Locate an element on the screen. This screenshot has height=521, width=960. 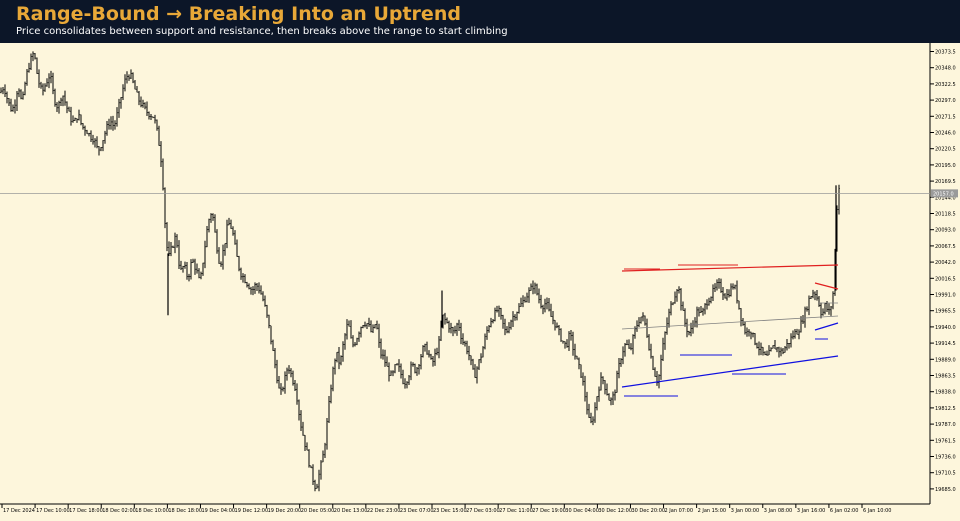
y-tick-label: 19965.5 is located at coordinates (945, 312).